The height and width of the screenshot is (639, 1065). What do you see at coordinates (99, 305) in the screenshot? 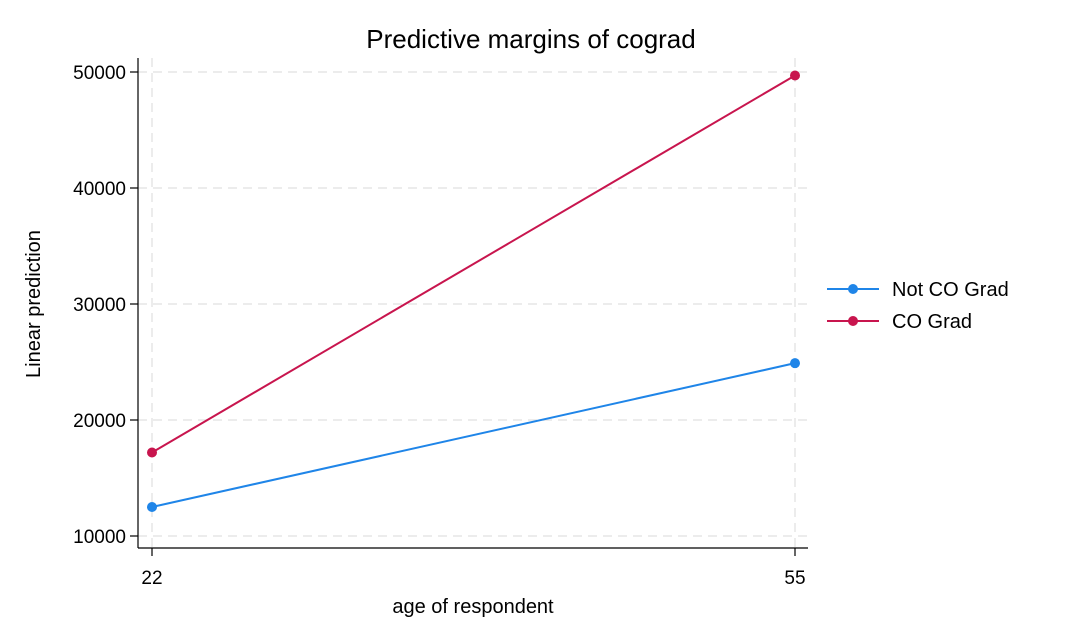
I see `y-tick-label: 30000` at bounding box center [99, 305].